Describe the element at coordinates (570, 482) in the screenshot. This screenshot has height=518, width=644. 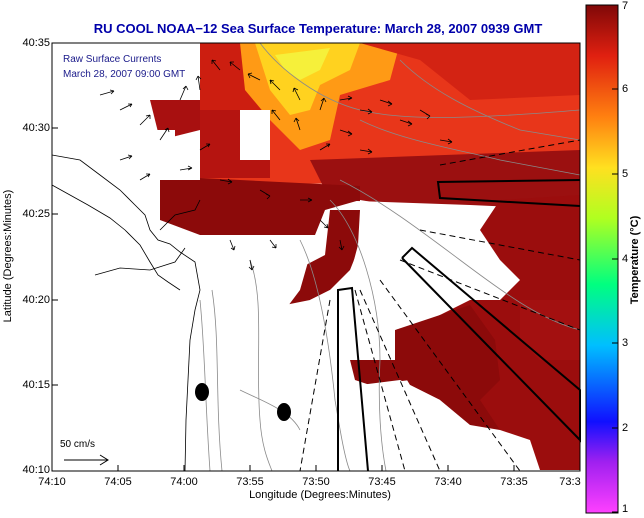
I see `x-tick-label: 73:3` at that location.